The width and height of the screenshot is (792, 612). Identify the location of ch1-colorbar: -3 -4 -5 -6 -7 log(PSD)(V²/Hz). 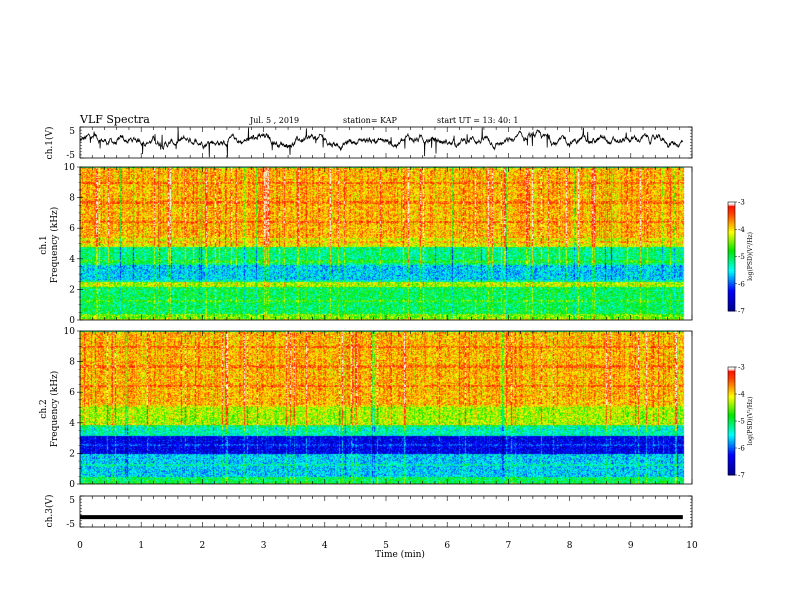
(740, 257).